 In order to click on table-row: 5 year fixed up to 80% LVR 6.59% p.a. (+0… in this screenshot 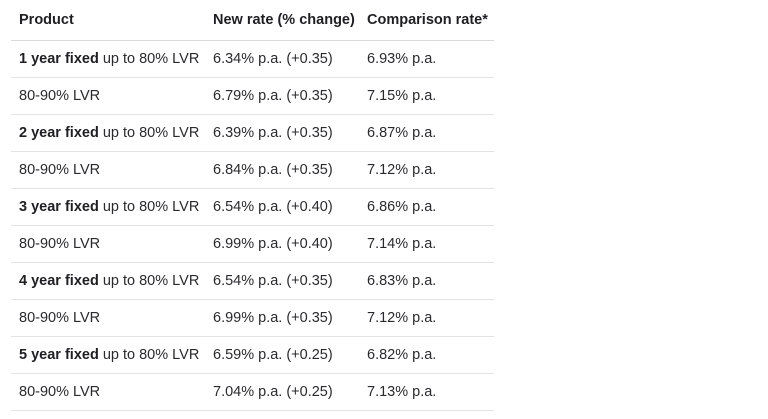, I will do `click(252, 355)`.